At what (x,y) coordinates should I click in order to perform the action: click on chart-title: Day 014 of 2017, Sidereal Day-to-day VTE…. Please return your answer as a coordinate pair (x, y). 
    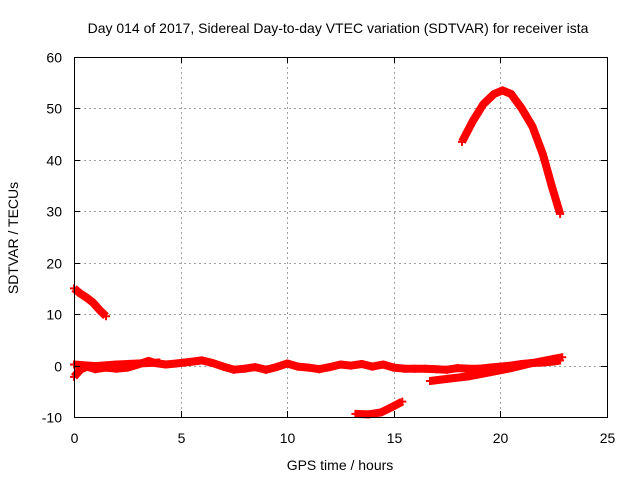
    Looking at the image, I should click on (338, 28).